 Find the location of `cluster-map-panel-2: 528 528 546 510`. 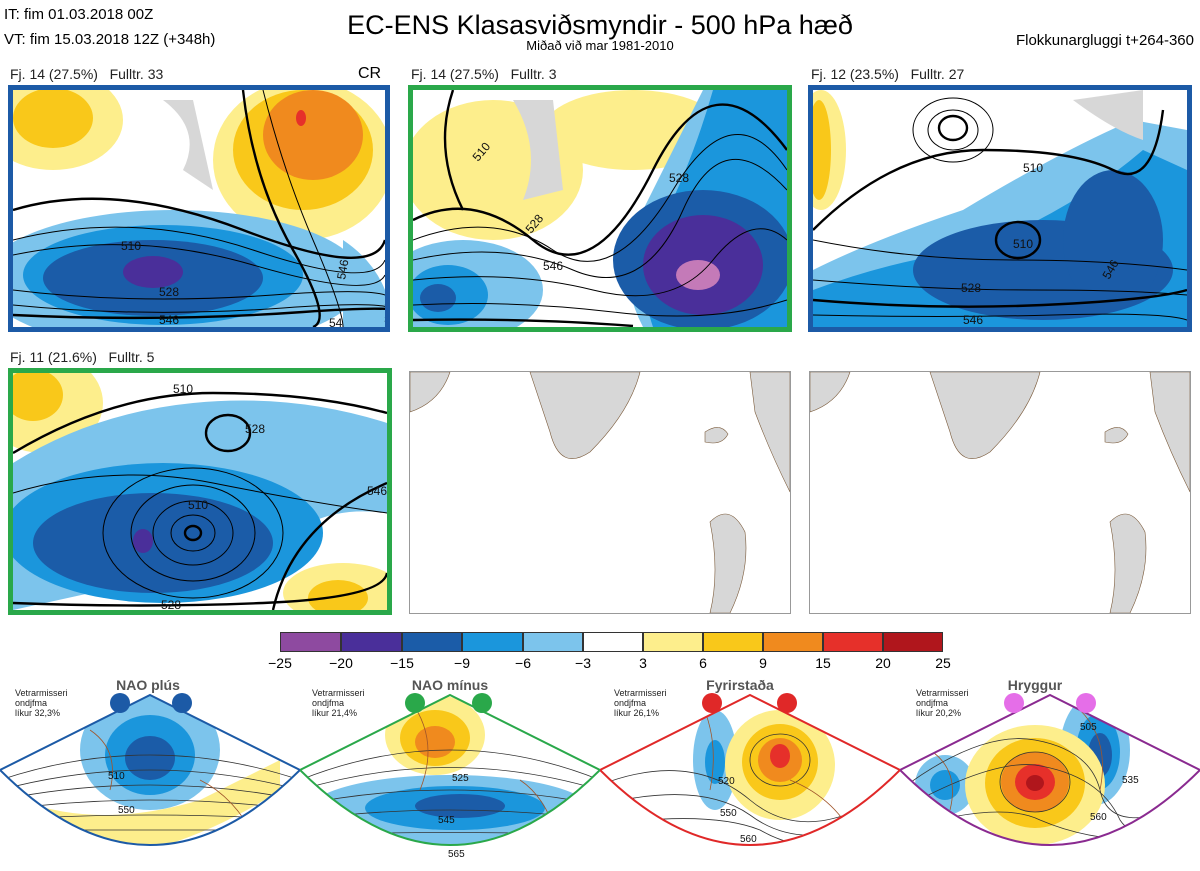

cluster-map-panel-2: 528 528 546 510 is located at coordinates (600, 208).